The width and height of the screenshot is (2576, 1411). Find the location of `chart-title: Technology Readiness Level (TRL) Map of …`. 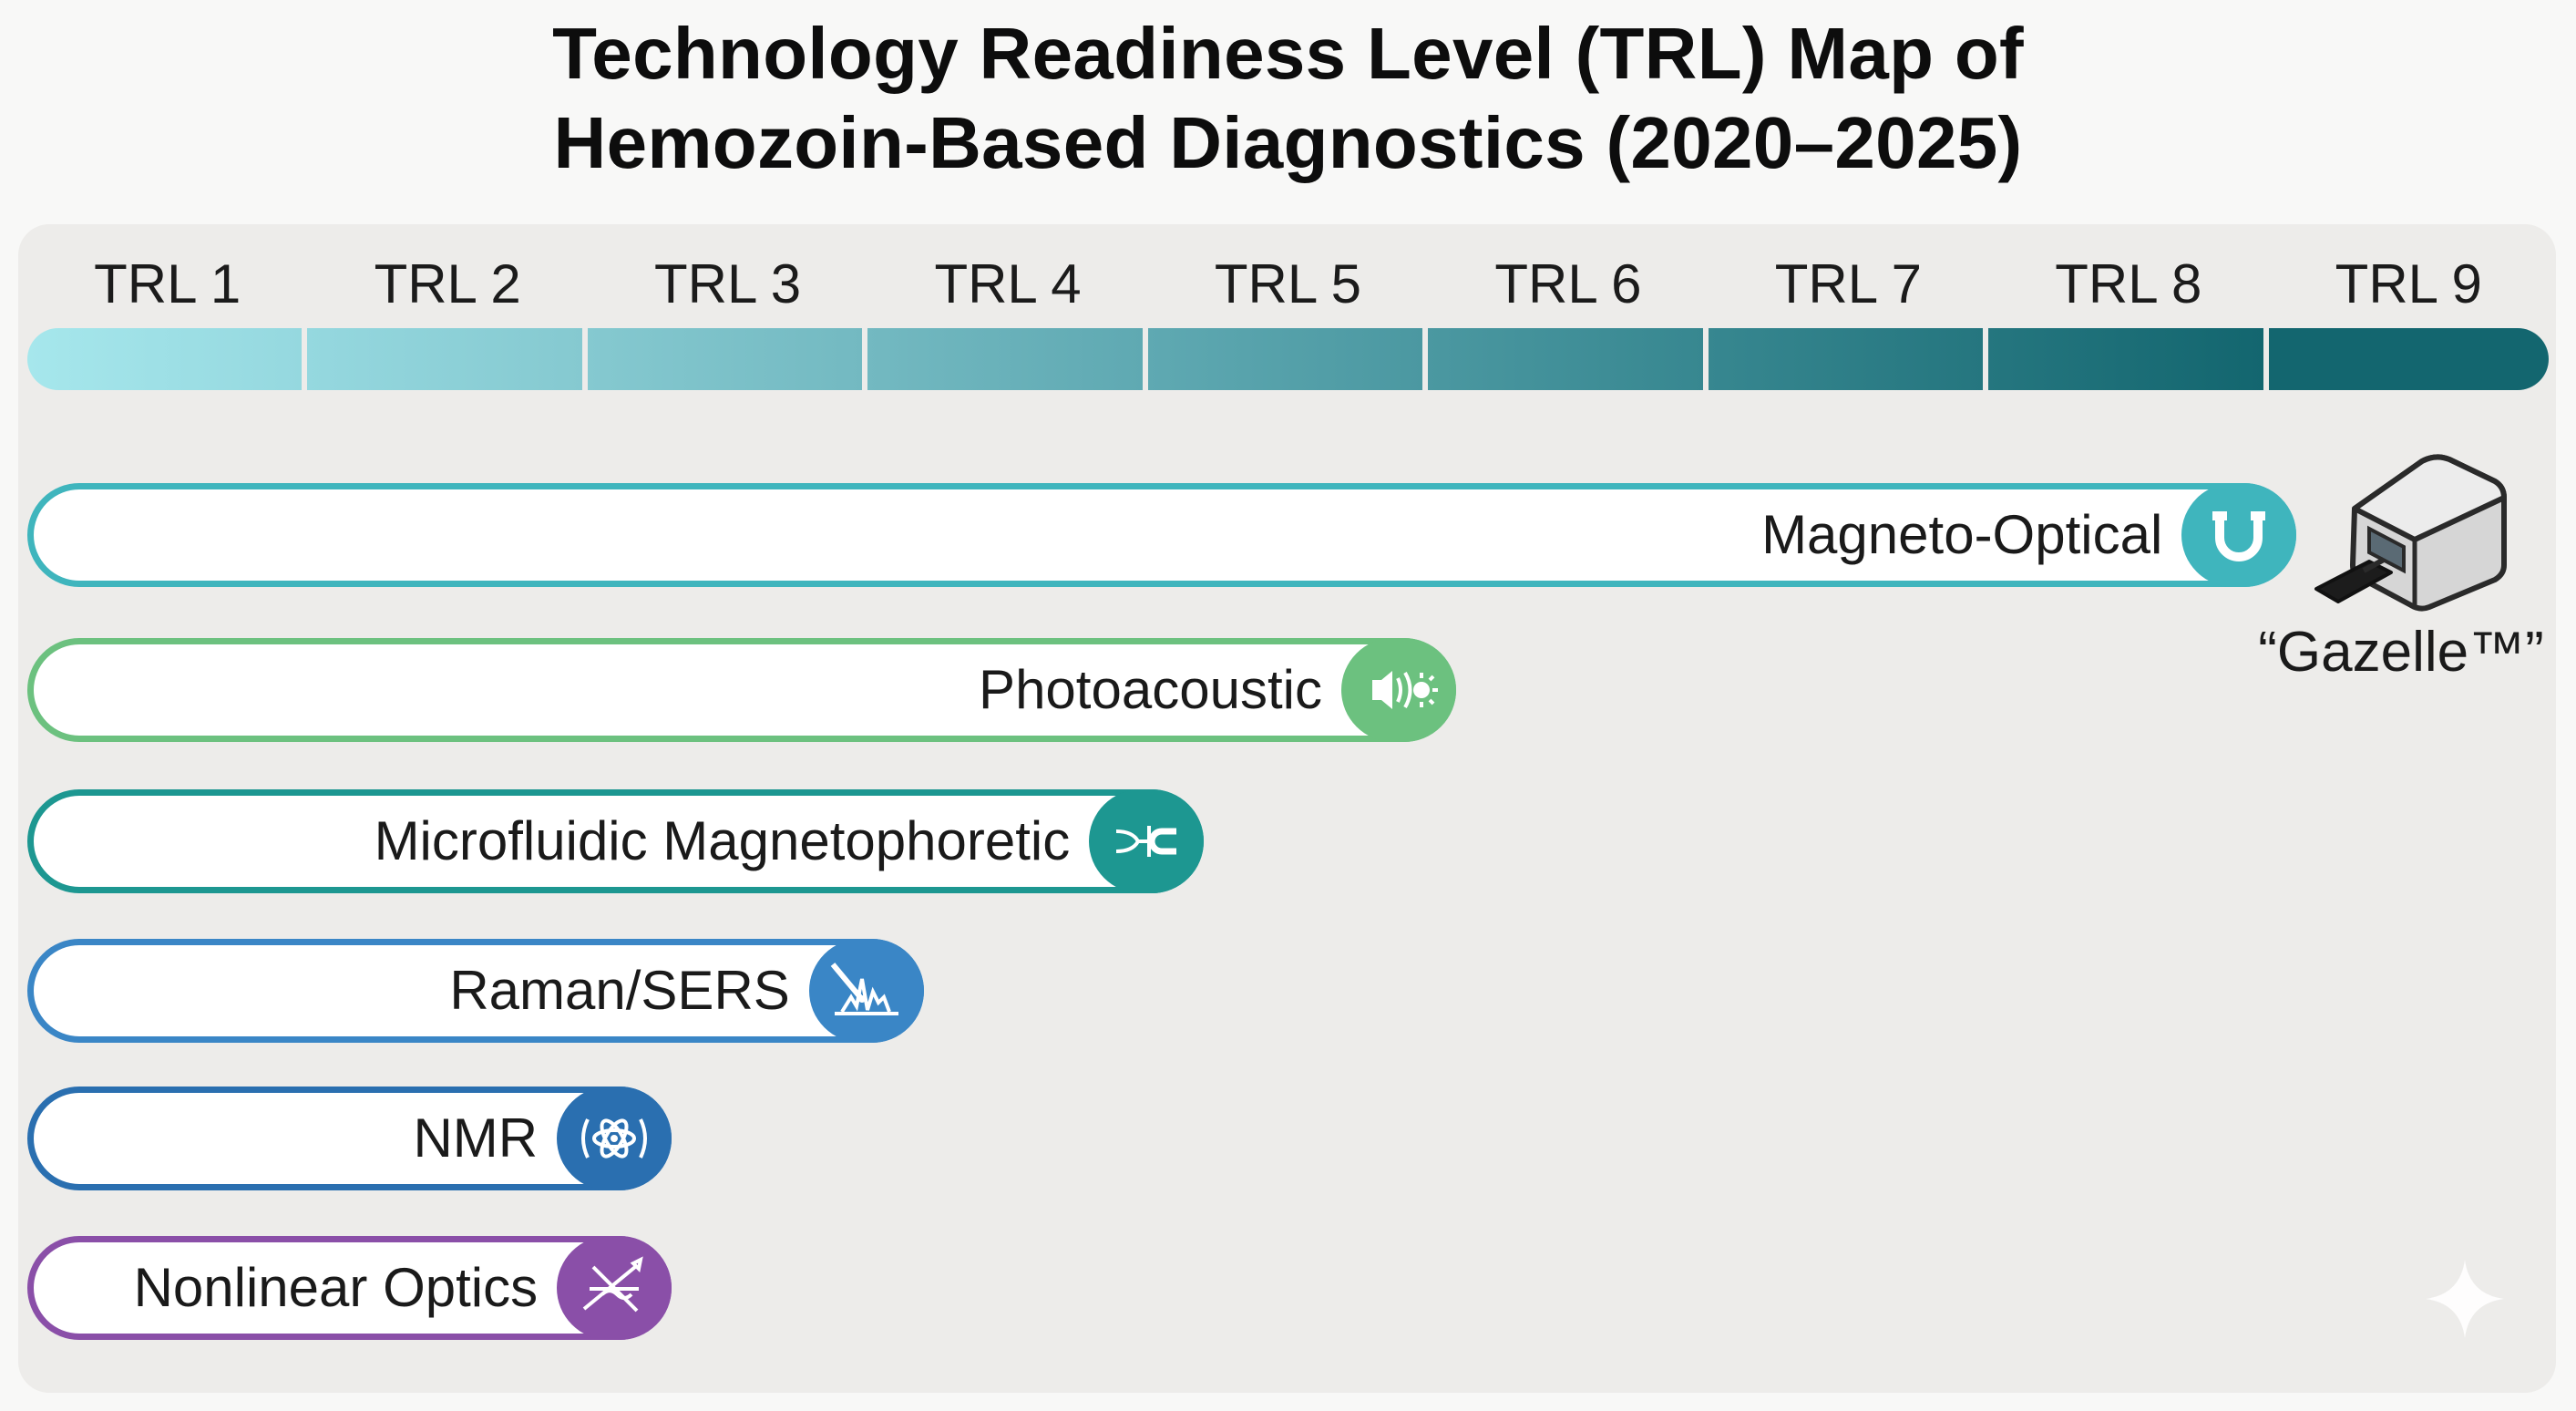

chart-title: Technology Readiness Level (TRL) Map of … is located at coordinates (1288, 98).